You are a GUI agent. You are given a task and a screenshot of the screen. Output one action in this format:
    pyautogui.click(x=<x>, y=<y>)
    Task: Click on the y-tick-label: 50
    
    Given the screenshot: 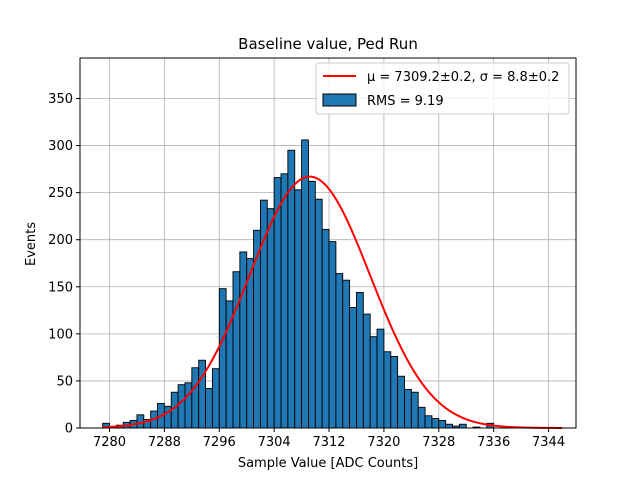 What is the action you would take?
    pyautogui.click(x=64, y=381)
    